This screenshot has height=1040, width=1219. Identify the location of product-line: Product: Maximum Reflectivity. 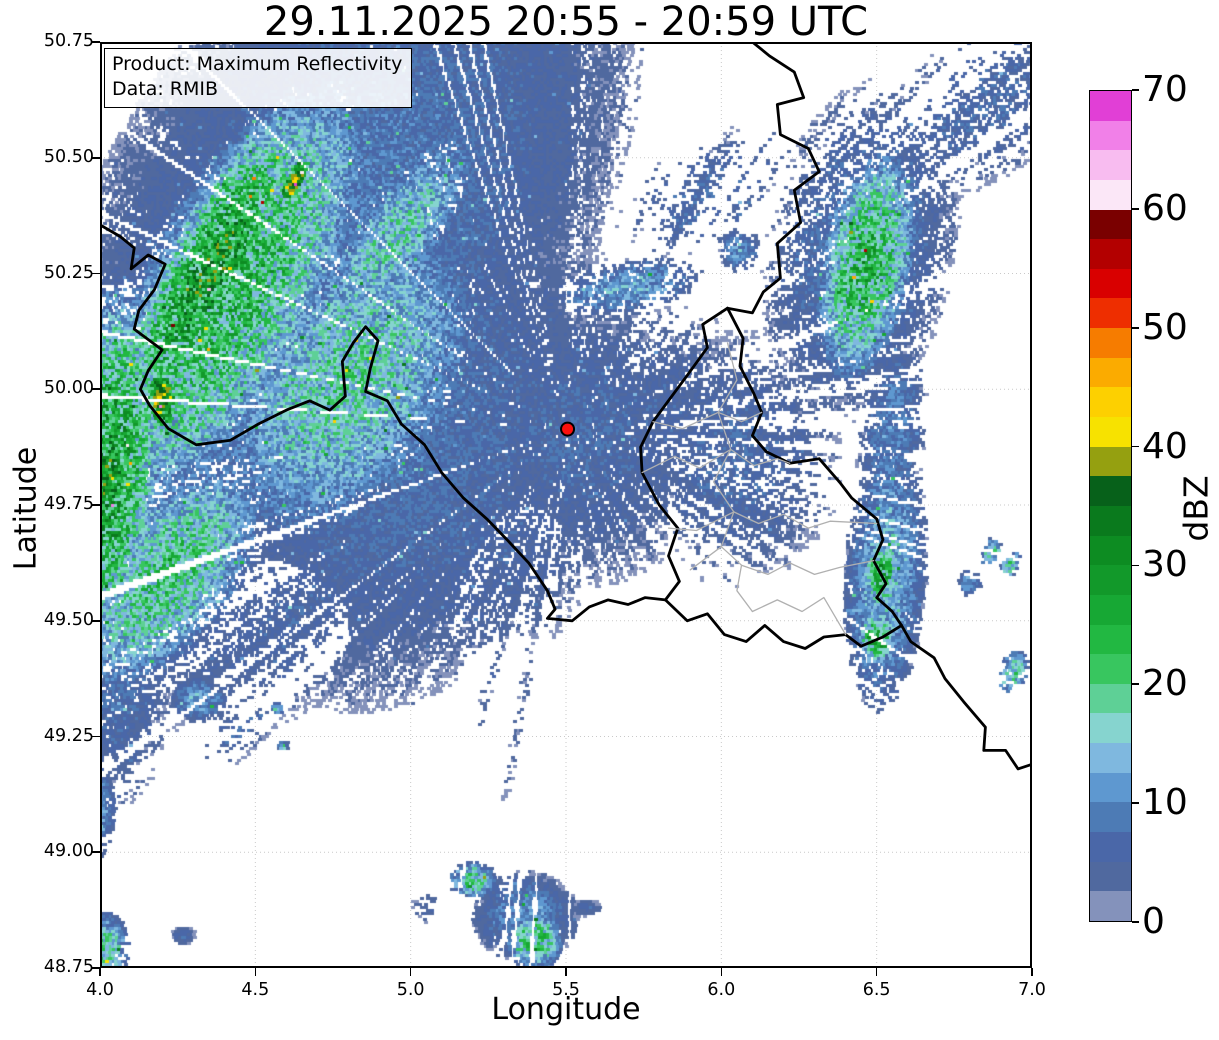
(257, 64).